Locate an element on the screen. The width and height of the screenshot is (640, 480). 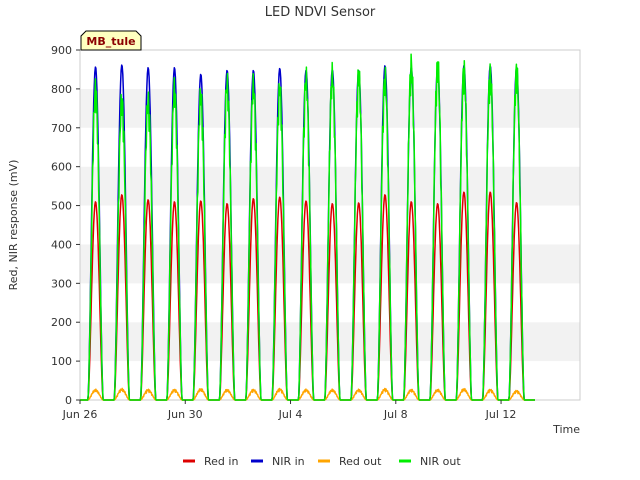
legend-label: Red in is located at coordinates (221, 461).